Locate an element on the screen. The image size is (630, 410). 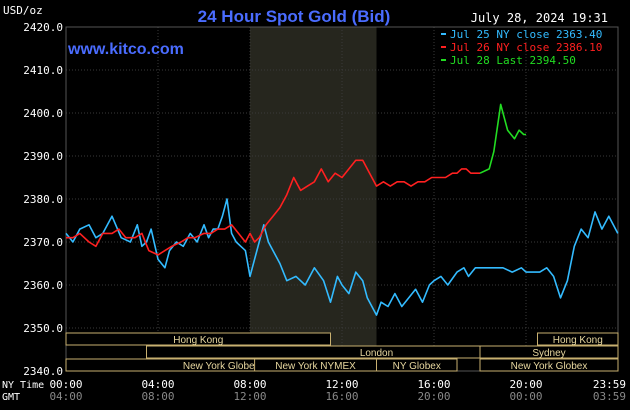
session-label: NY Globex is located at coordinates (417, 366).